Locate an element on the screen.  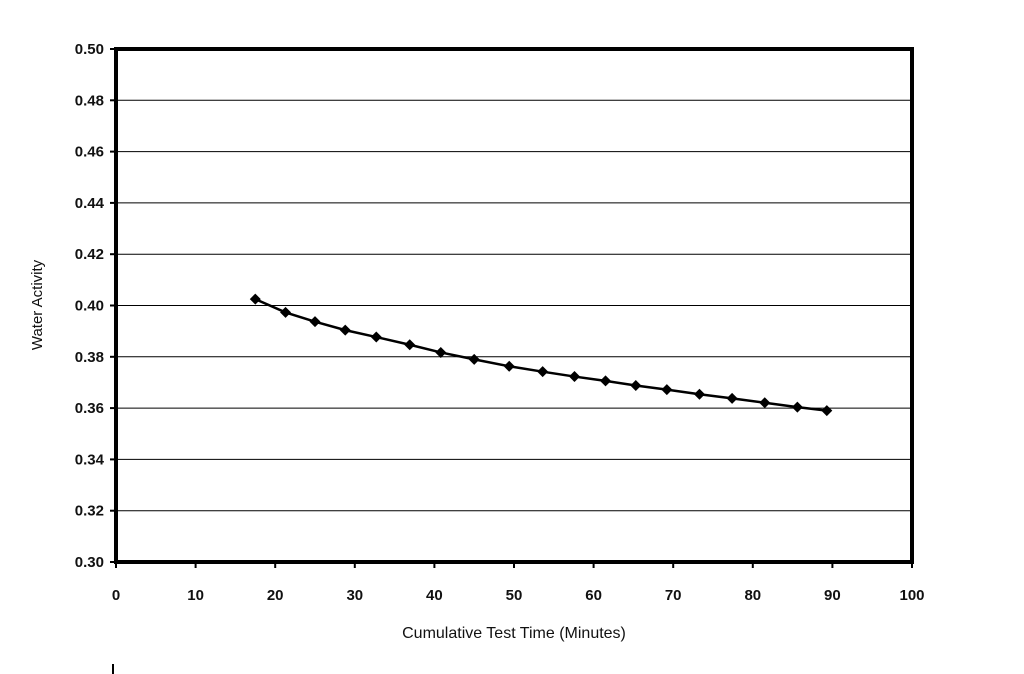
y-tick-label: 0.40 is located at coordinates (89, 306).